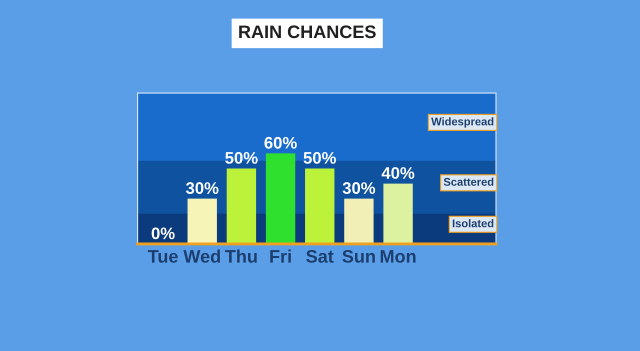  Describe the element at coordinates (462, 122) in the screenshot. I see `band-label: Widespread` at that location.